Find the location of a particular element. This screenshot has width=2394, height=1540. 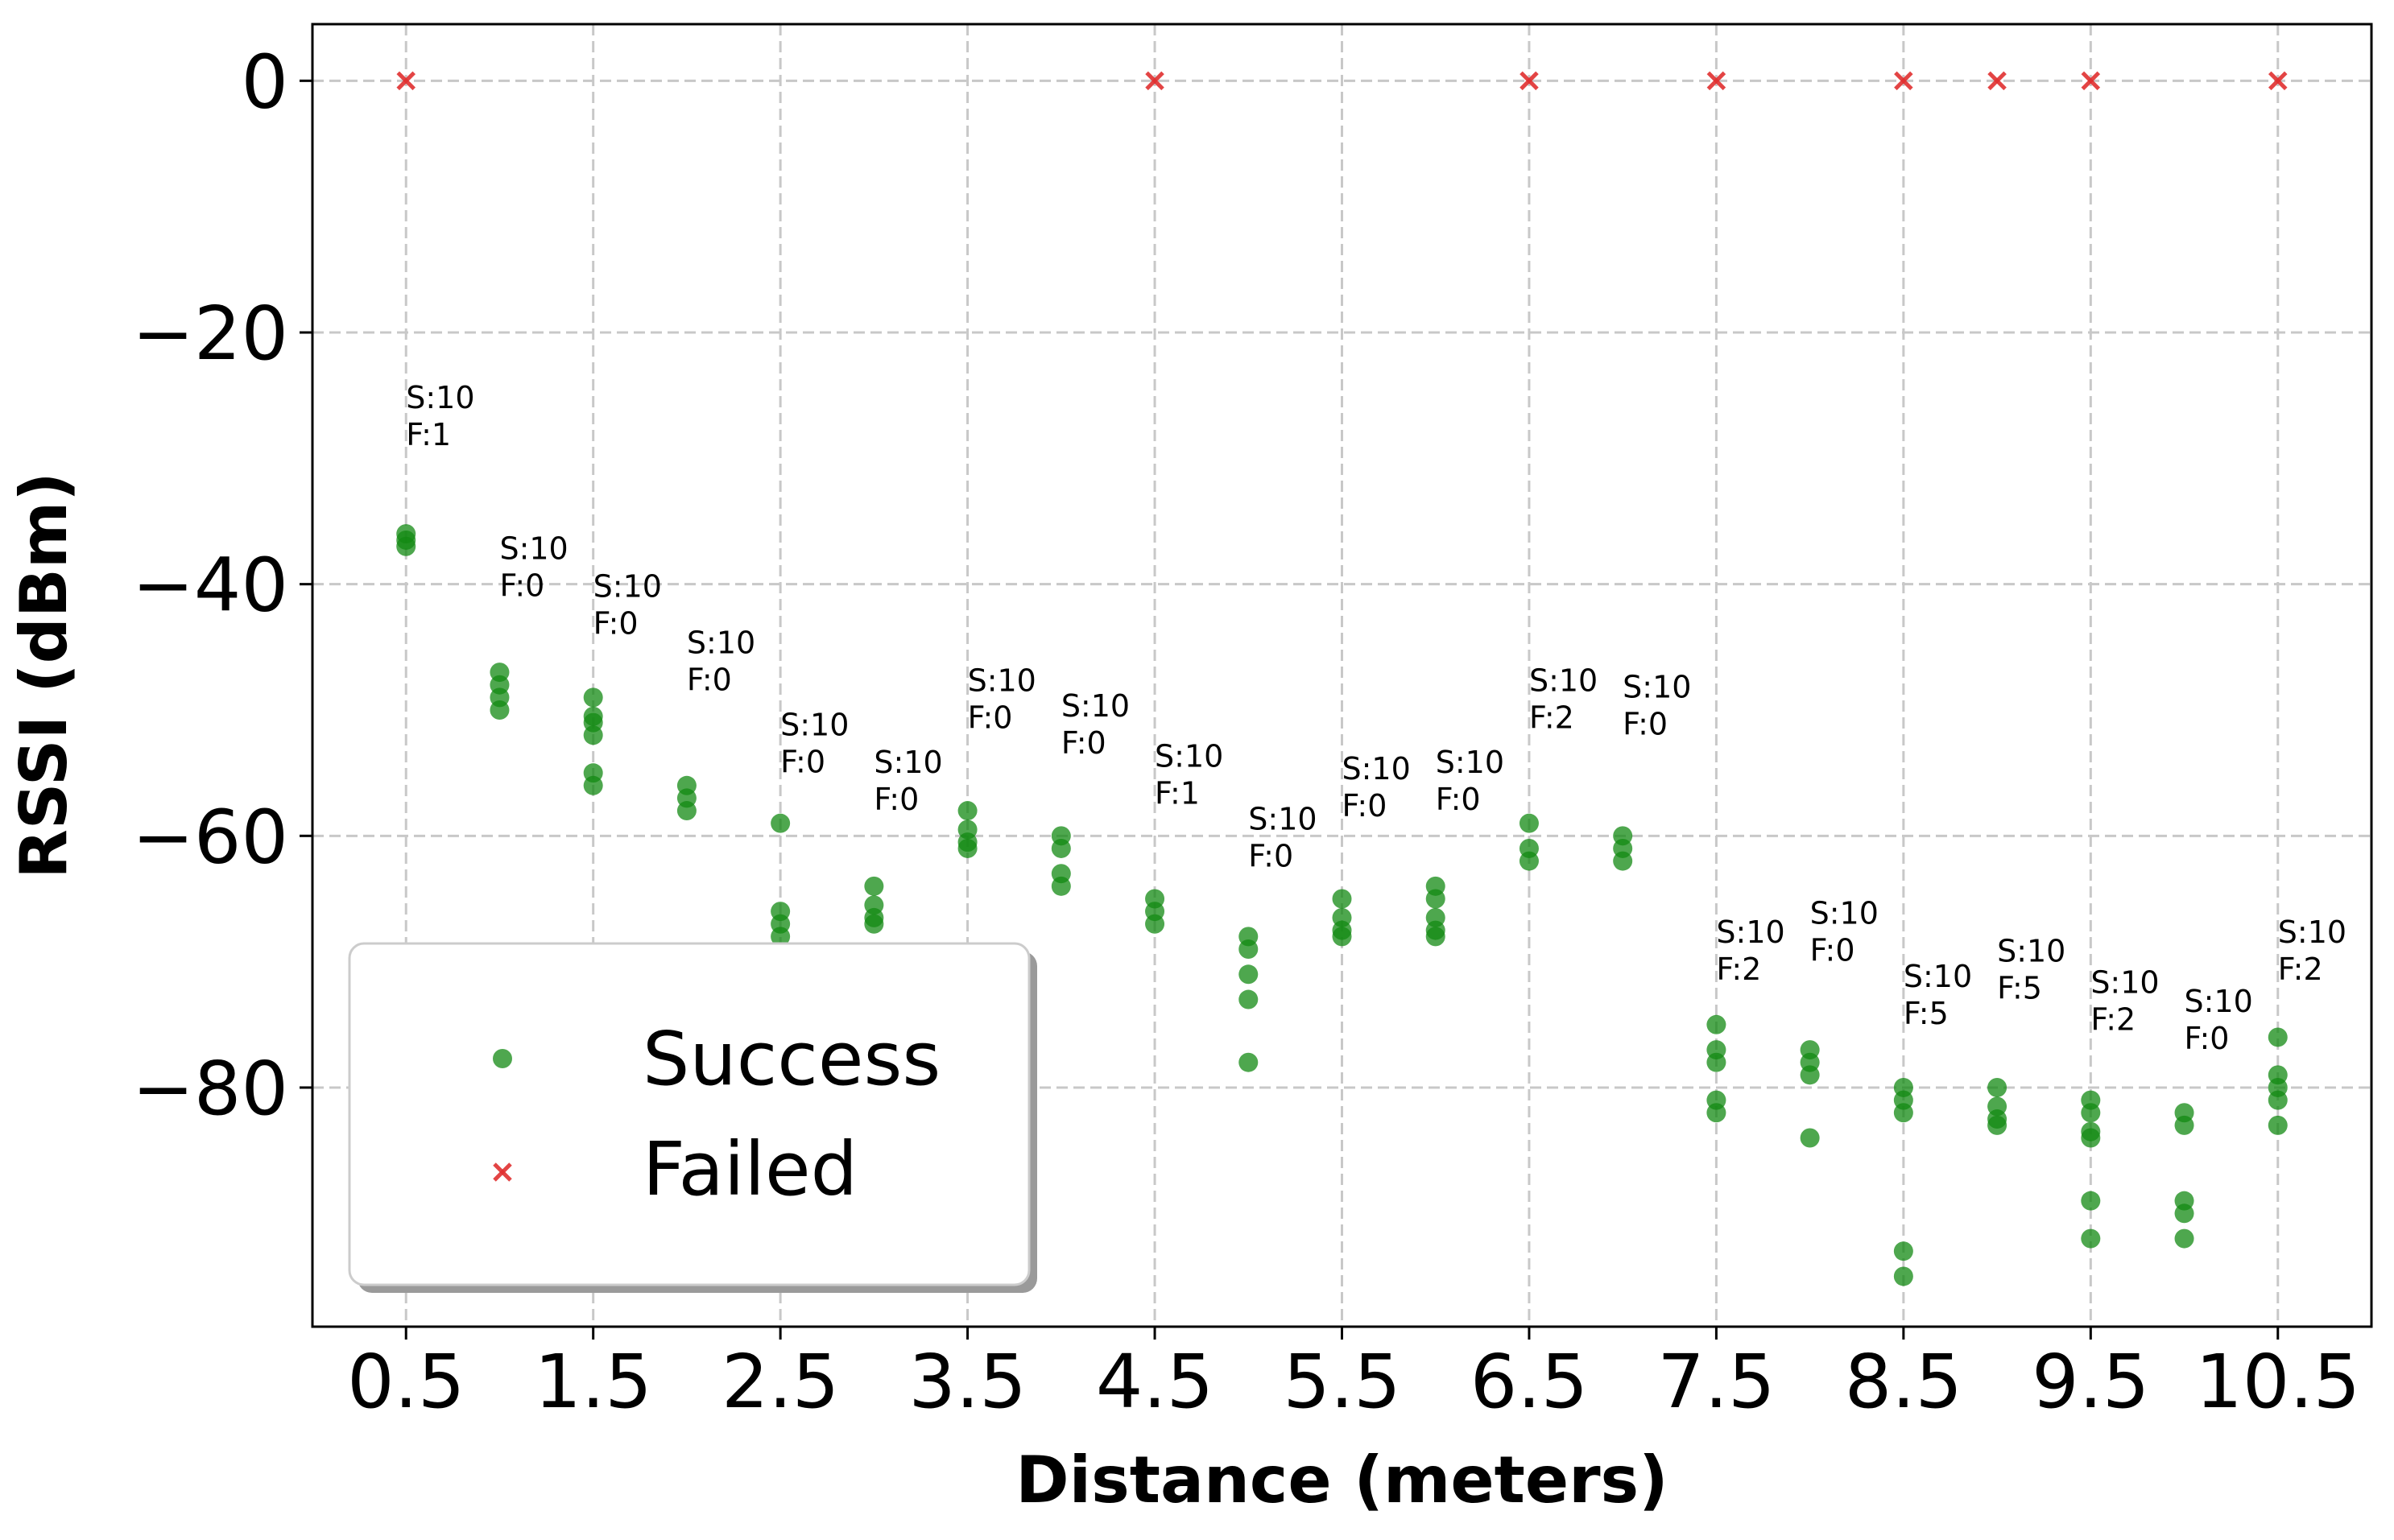

x-tick-label: 0.5 is located at coordinates (406, 1382).